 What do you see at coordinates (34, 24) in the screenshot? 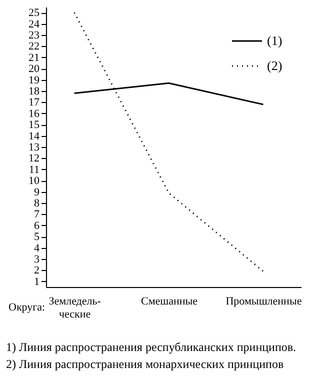
I see `y-tick-label: 24` at bounding box center [34, 24].